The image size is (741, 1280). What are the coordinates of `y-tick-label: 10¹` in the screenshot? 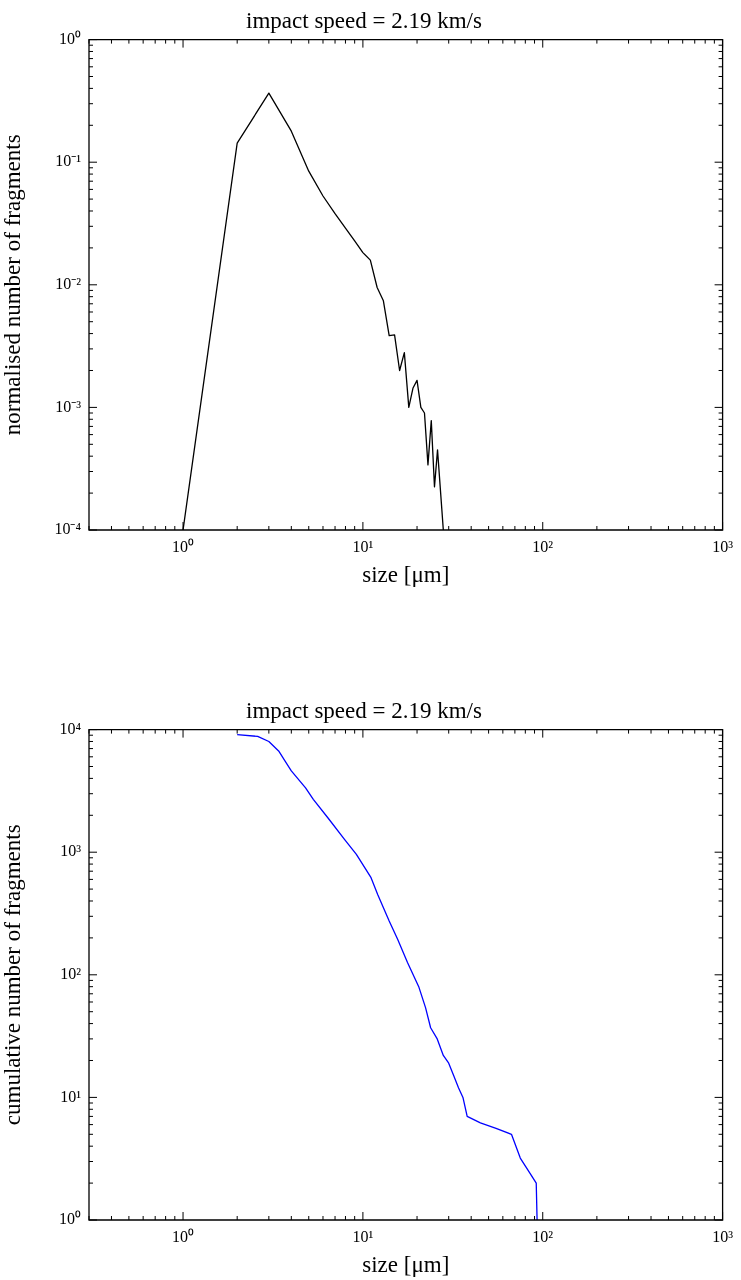 It's located at (71, 1096).